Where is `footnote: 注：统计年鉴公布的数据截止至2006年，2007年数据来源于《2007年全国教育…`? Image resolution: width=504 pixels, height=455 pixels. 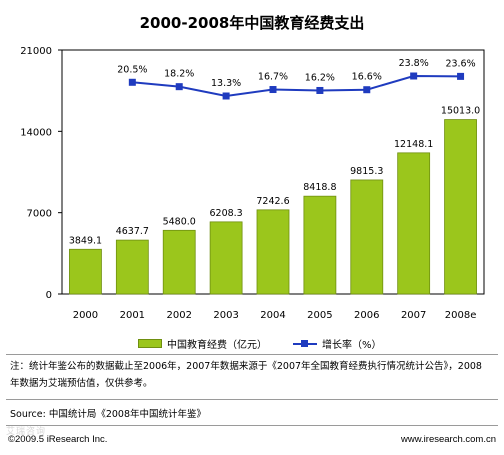
footnote: 注：统计年鉴公布的数据截止至2006年，2007年数据来源于《2007年全国教育… is located at coordinates (246, 375).